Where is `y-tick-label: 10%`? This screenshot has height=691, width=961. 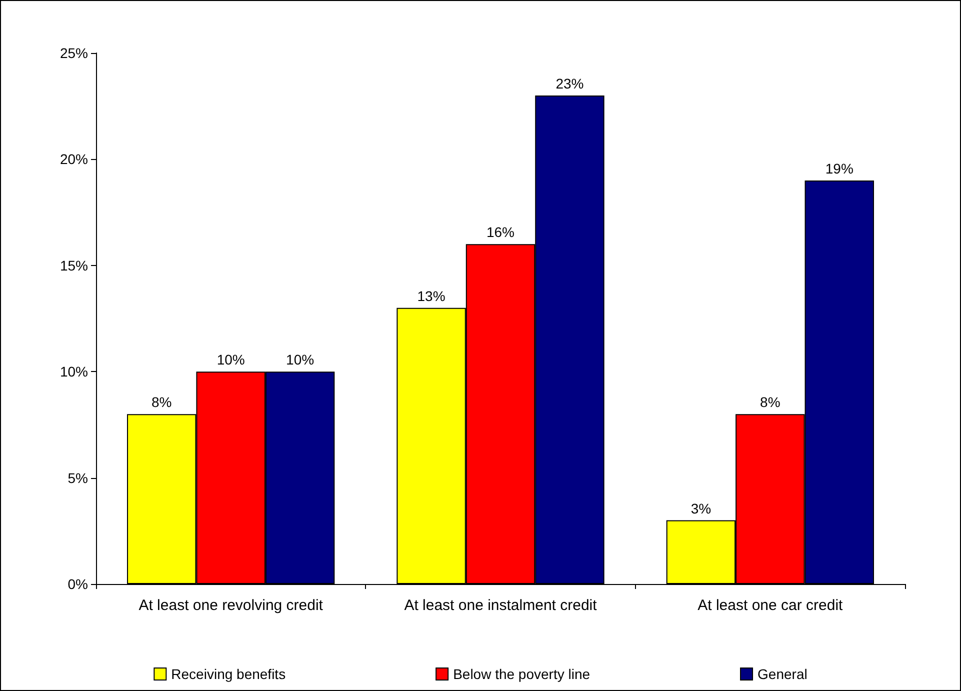 y-tick-label: 10% is located at coordinates (74, 372).